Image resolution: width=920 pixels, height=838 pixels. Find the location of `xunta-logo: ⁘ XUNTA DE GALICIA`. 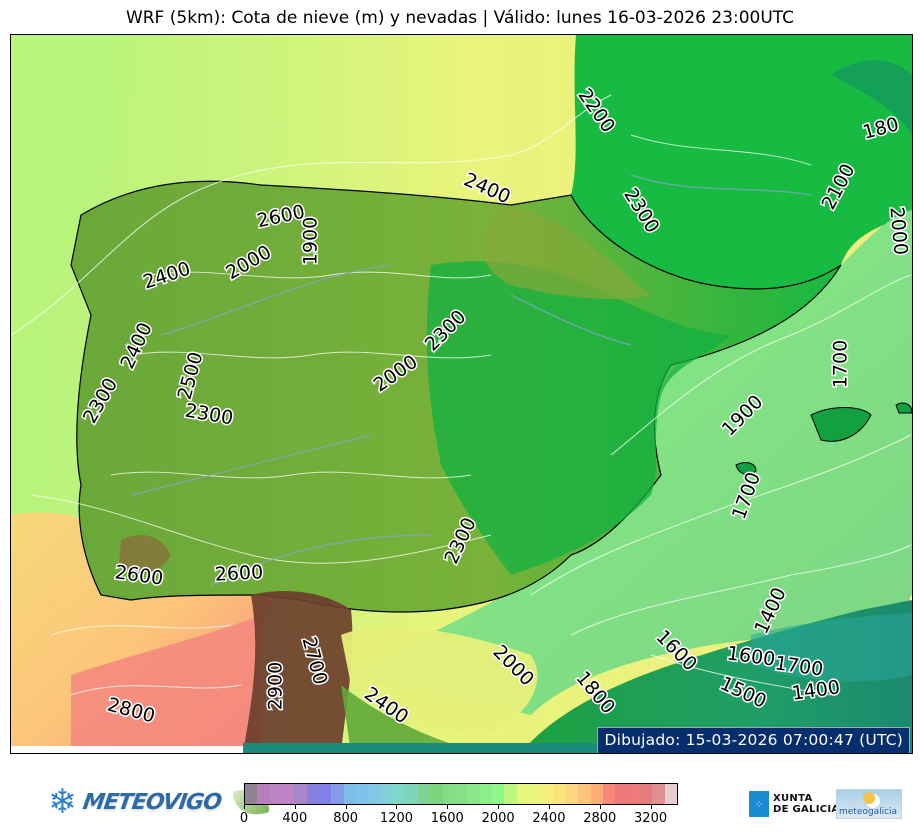

xunta-logo: ⁘ XUNTA DE GALICIA is located at coordinates (794, 804).